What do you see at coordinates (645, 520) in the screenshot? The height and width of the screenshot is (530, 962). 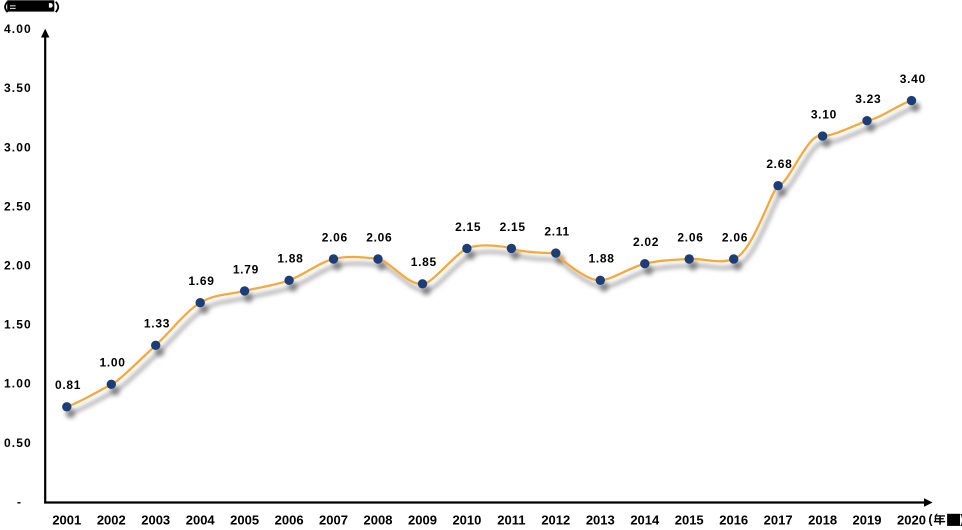 I see `svg-text: 2014` at bounding box center [645, 520].